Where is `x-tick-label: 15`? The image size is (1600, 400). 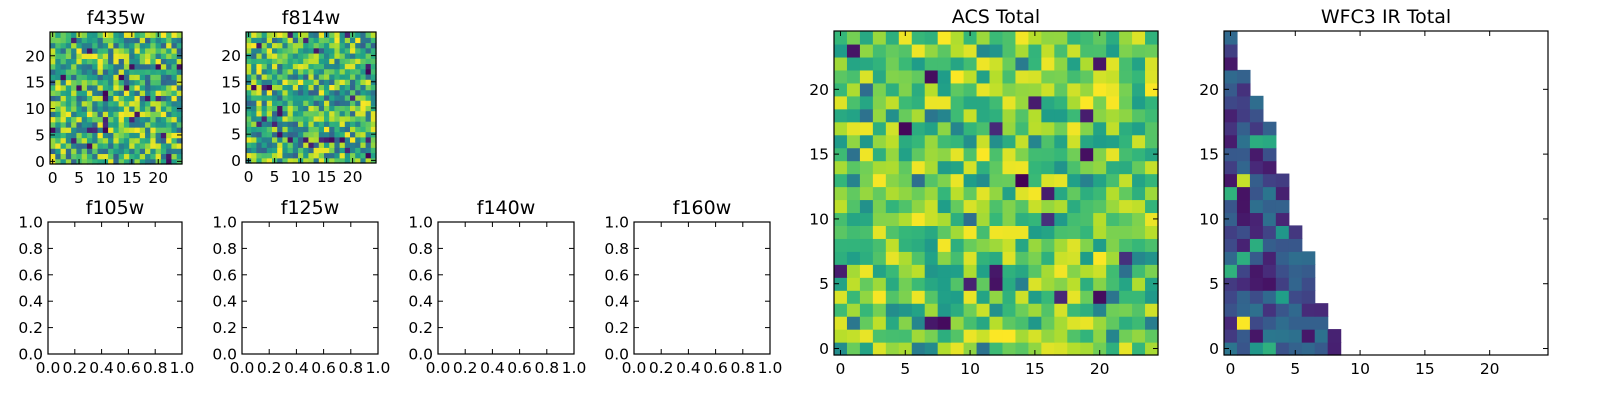 x-tick-label: 15 is located at coordinates (327, 177).